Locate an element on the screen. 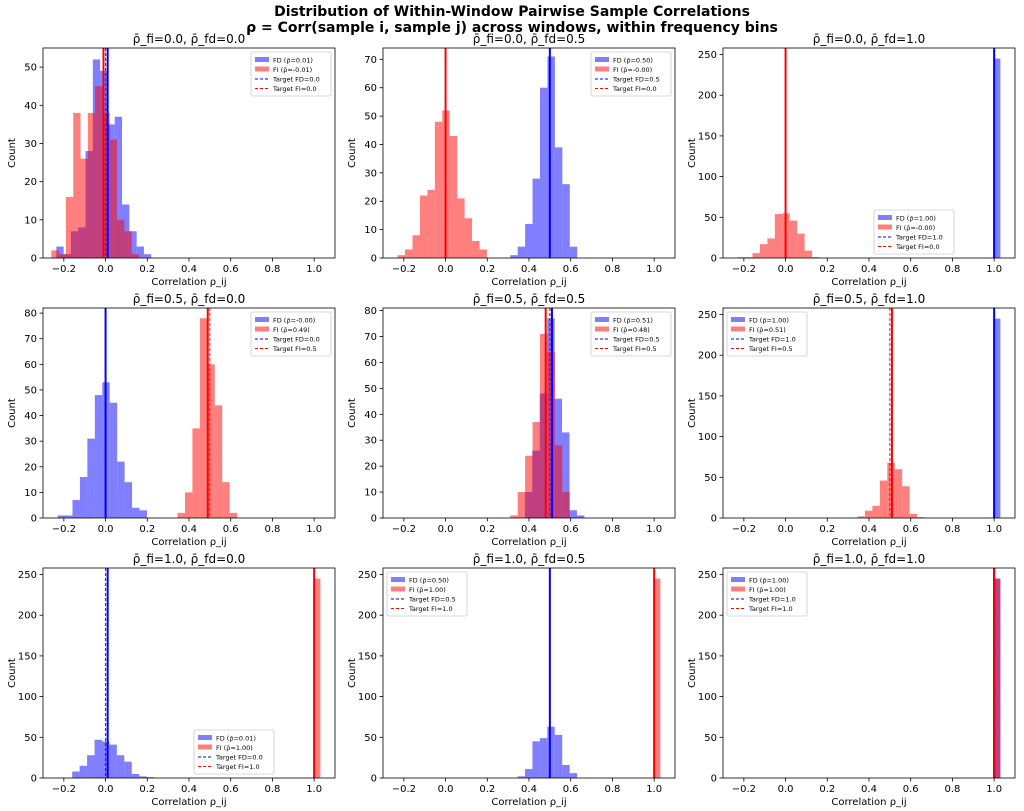 This screenshot has width=1024, height=811. legend-entry-target-fd: Target FD=0.5 is located at coordinates (423, 599).